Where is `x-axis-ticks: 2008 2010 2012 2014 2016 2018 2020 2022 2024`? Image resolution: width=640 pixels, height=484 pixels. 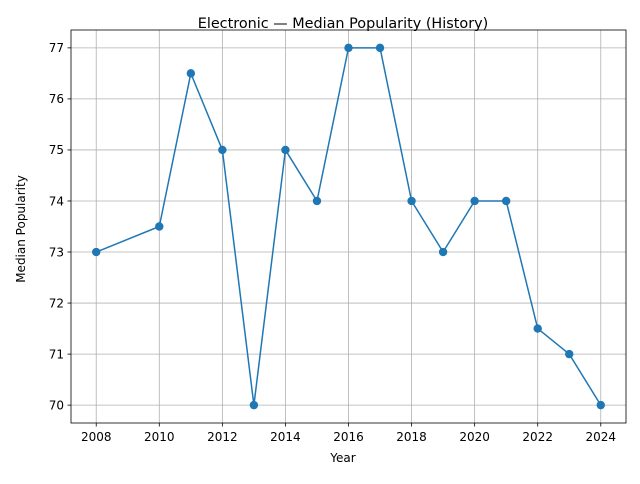 x-axis-ticks: 2008 2010 2012 2014 2016 2018 2020 2022 2024 is located at coordinates (348, 433).